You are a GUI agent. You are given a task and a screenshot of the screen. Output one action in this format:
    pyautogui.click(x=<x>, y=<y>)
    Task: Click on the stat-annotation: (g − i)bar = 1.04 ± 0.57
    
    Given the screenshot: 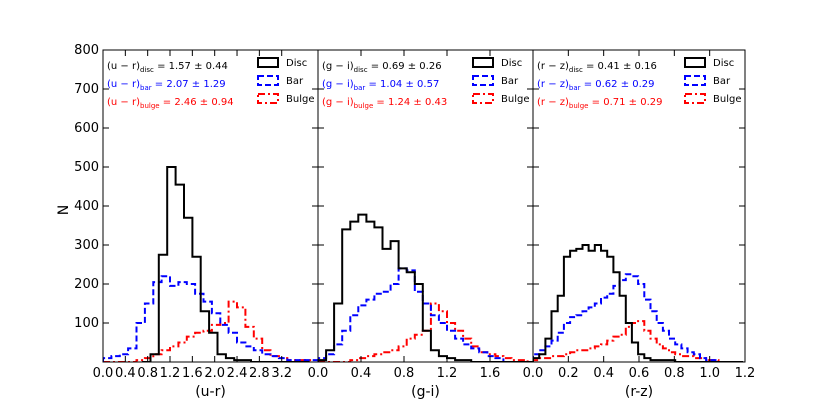 What is the action you would take?
    pyautogui.click(x=380, y=85)
    